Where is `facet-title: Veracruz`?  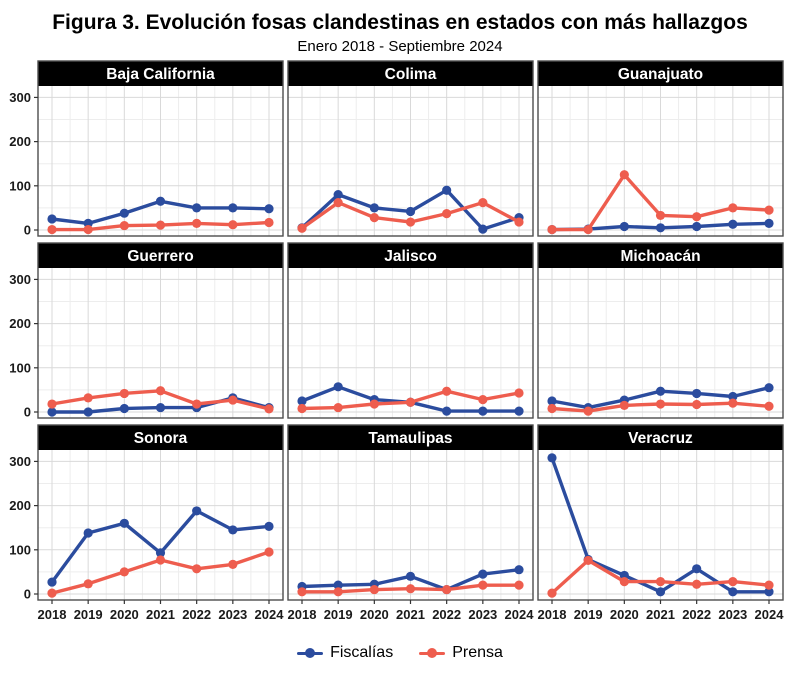
facet-title: Veracruz is located at coordinates (660, 438).